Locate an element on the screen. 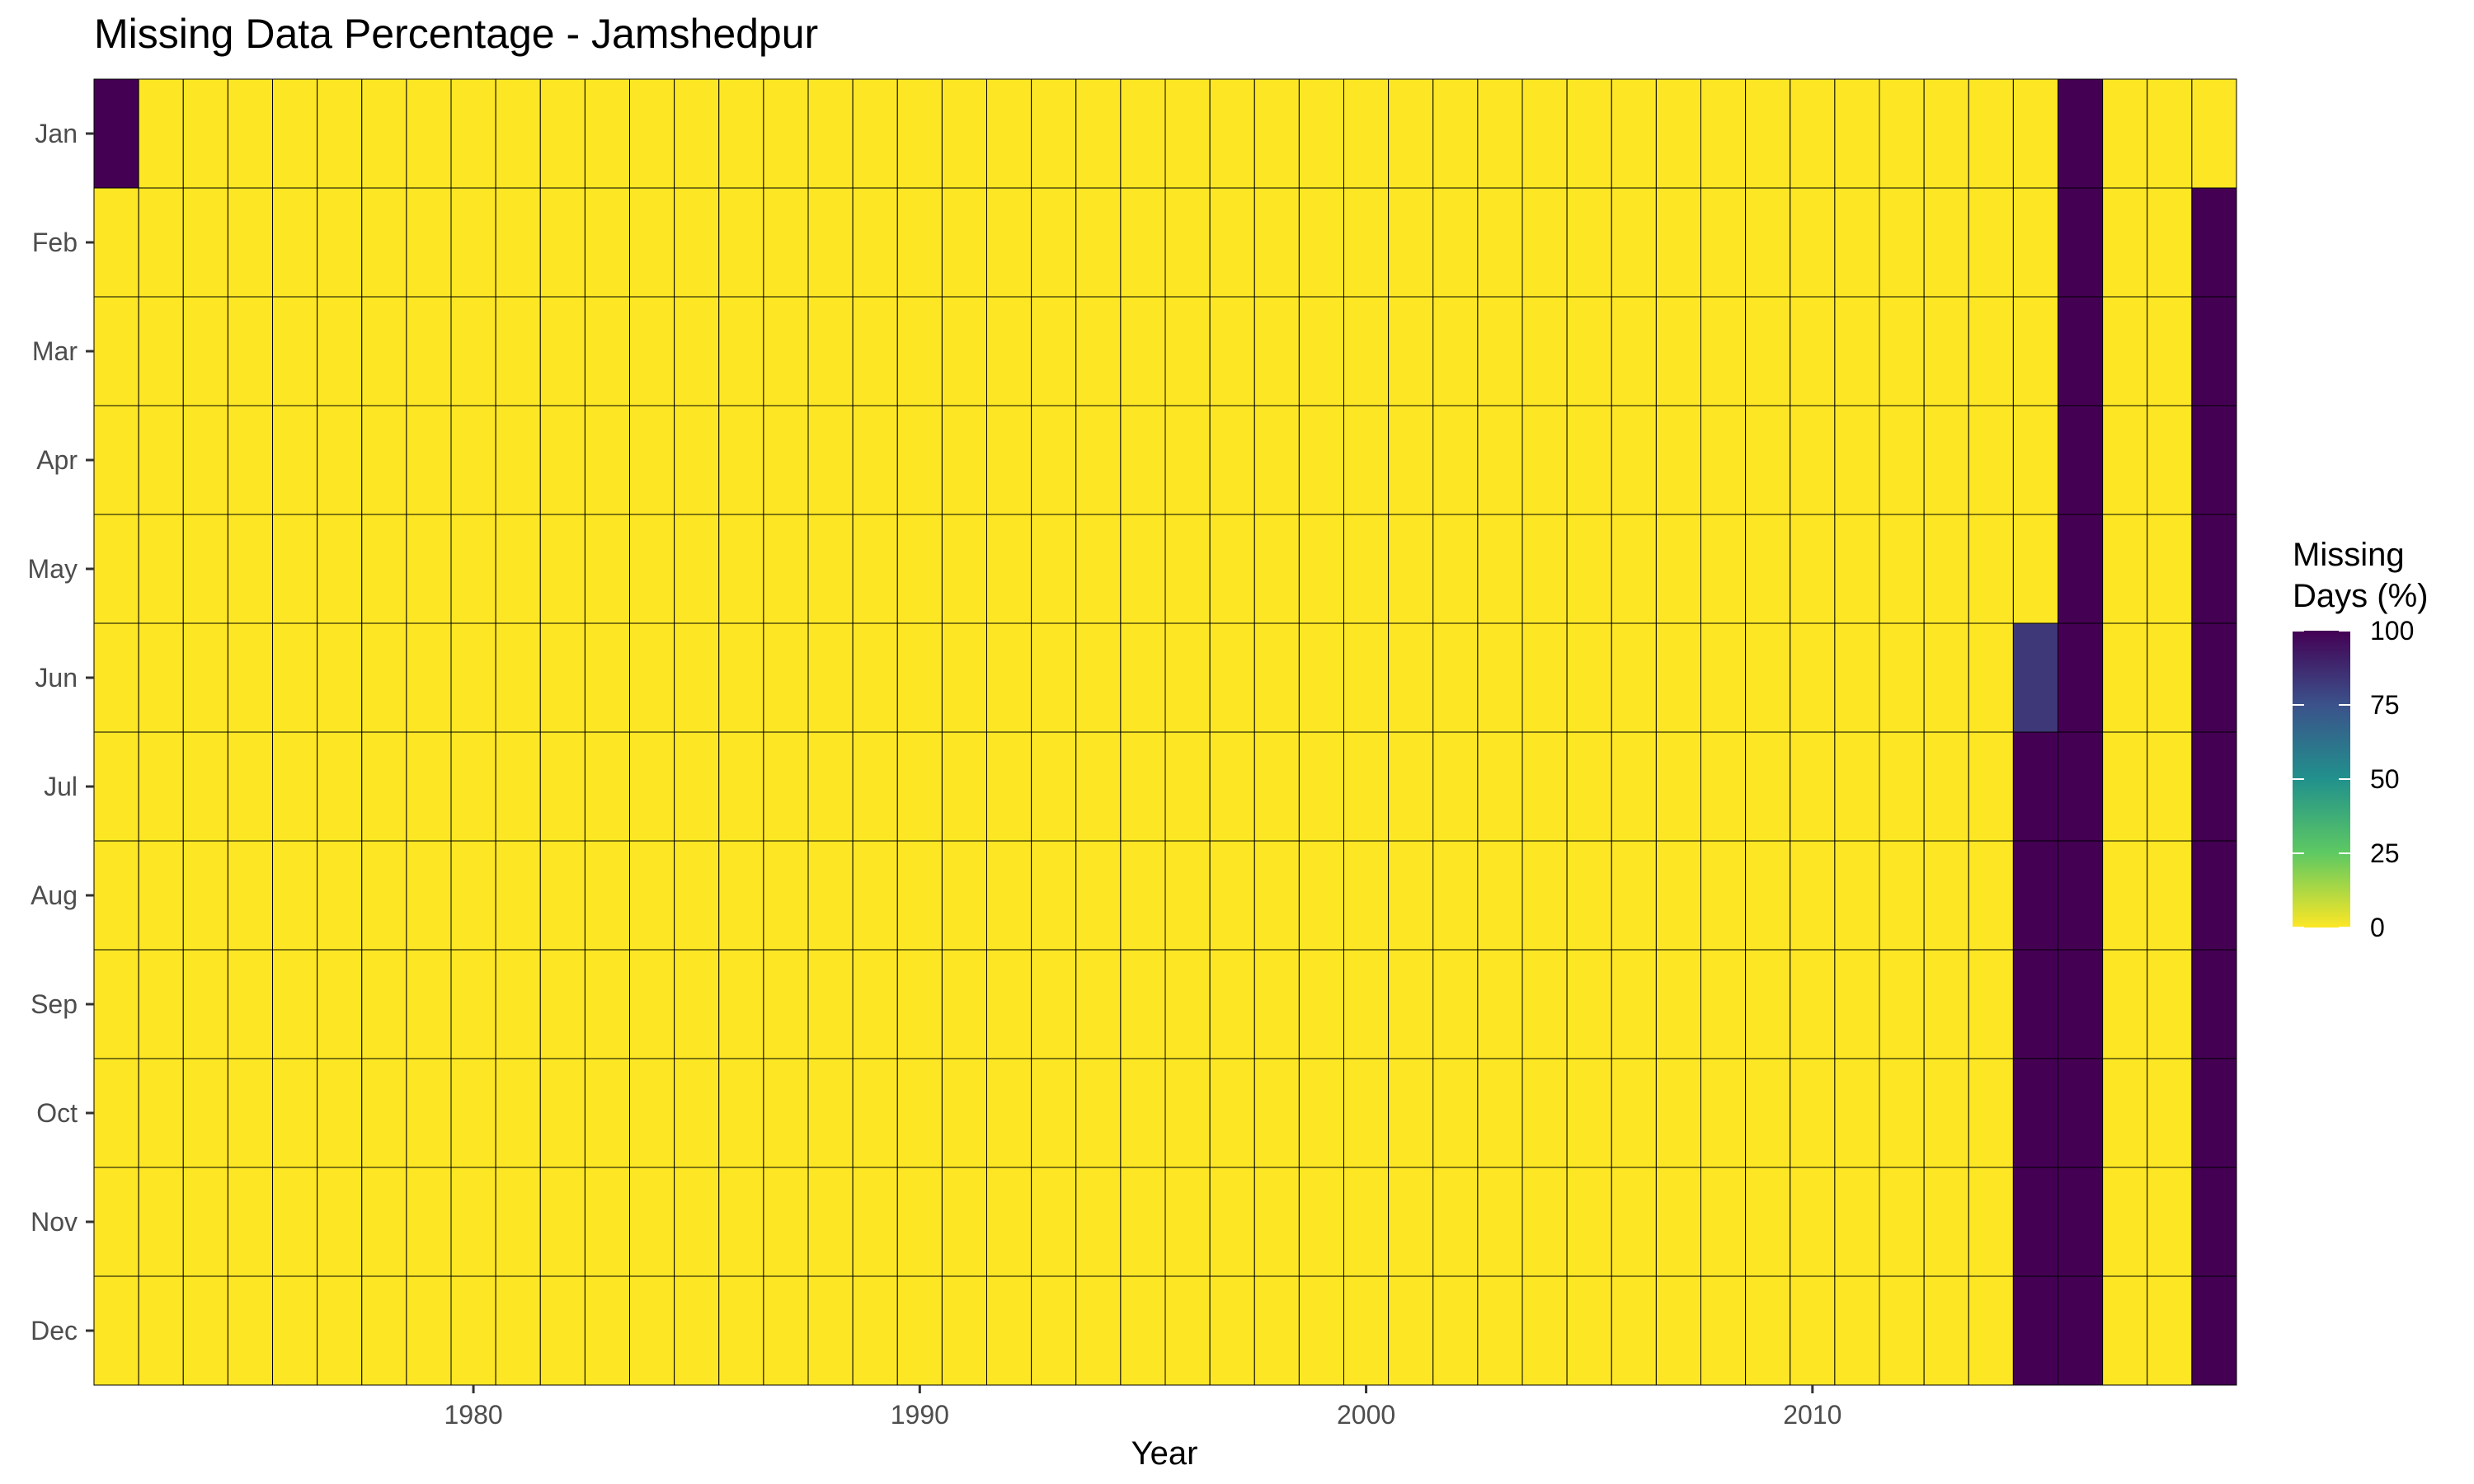 The height and width of the screenshot is (1484, 2474). heatmap-cell-1989-jun is located at coordinates (875, 677).